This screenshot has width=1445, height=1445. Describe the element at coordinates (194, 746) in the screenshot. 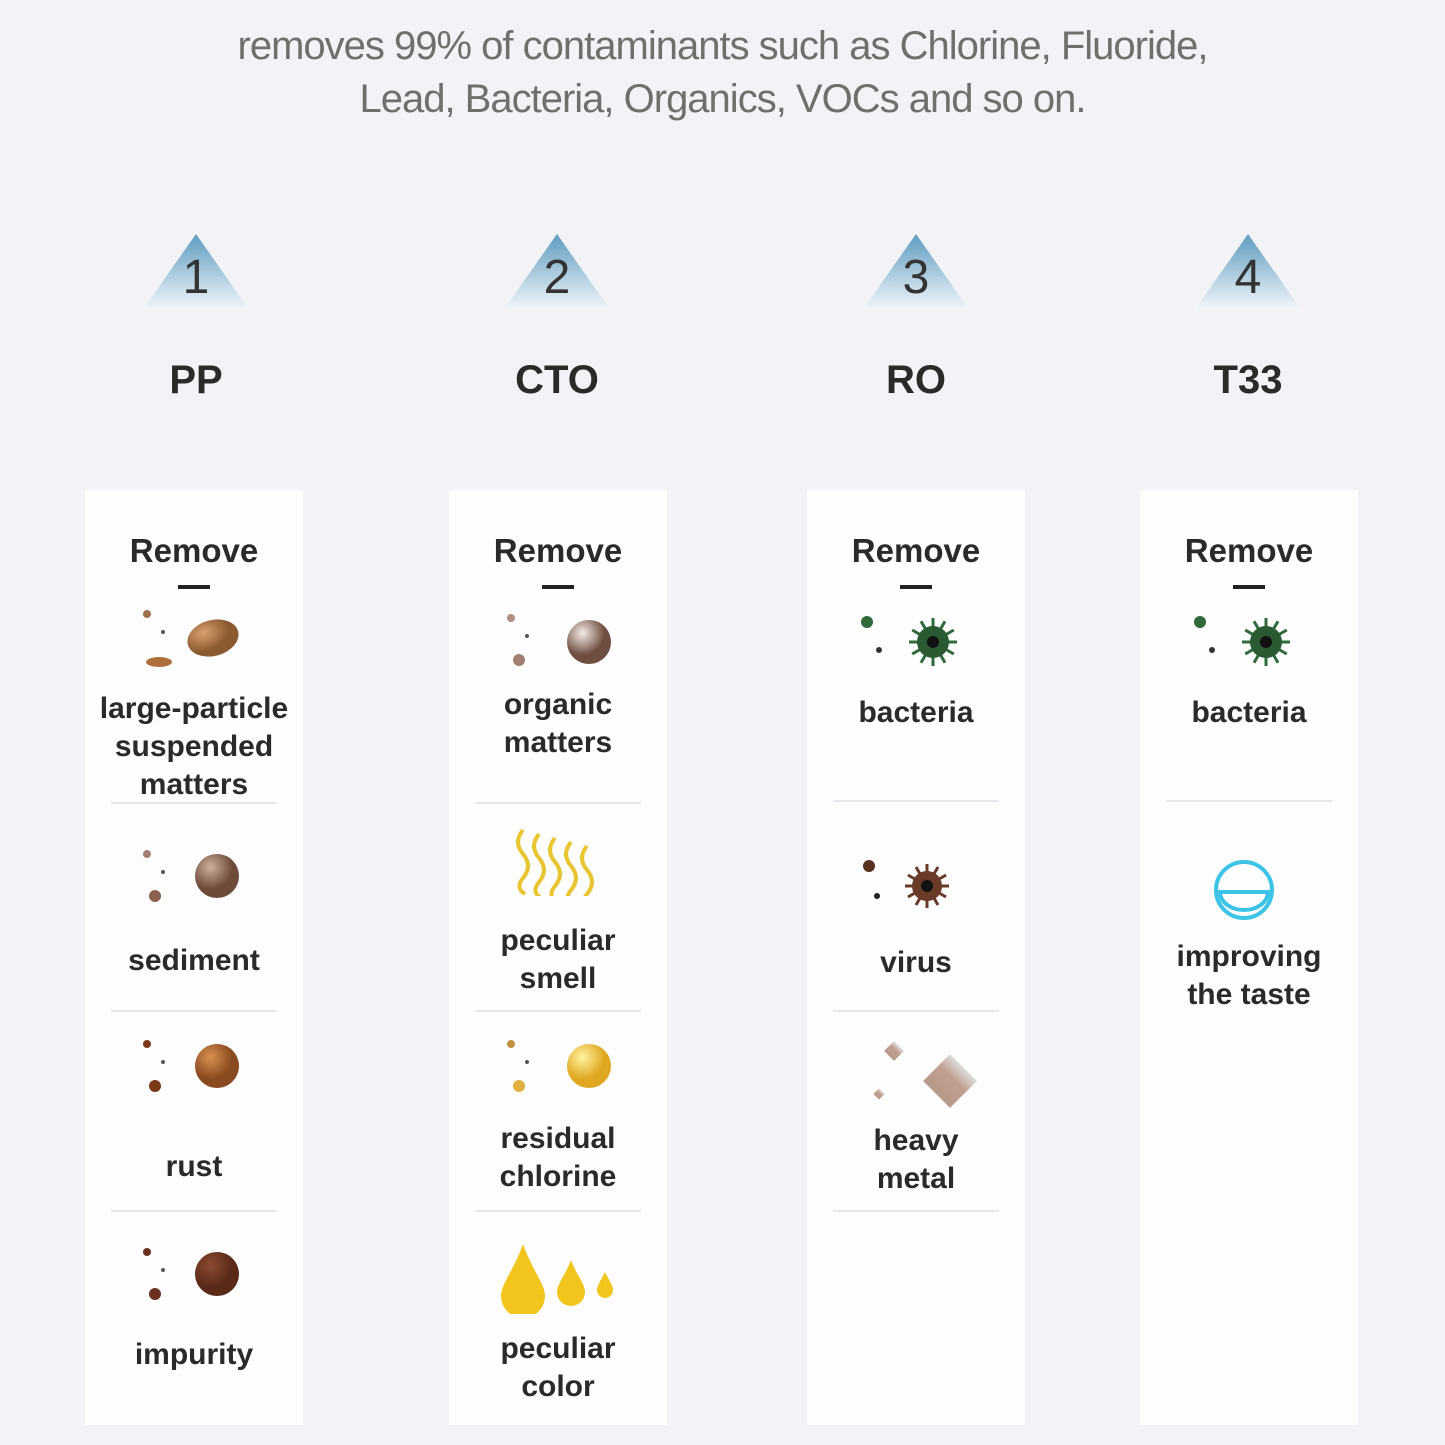

I see `contaminant-label: large-particle suspended matters` at that location.